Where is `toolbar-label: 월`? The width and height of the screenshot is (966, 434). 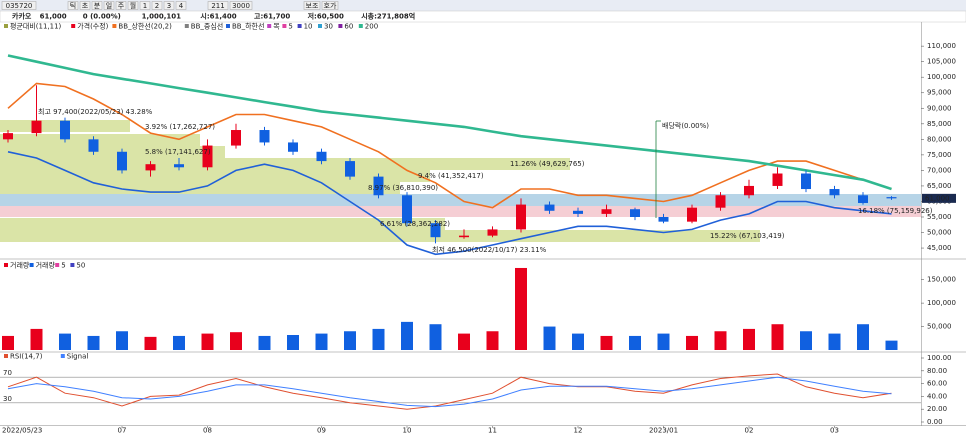
toolbar-label: 월 is located at coordinates (133, 5).